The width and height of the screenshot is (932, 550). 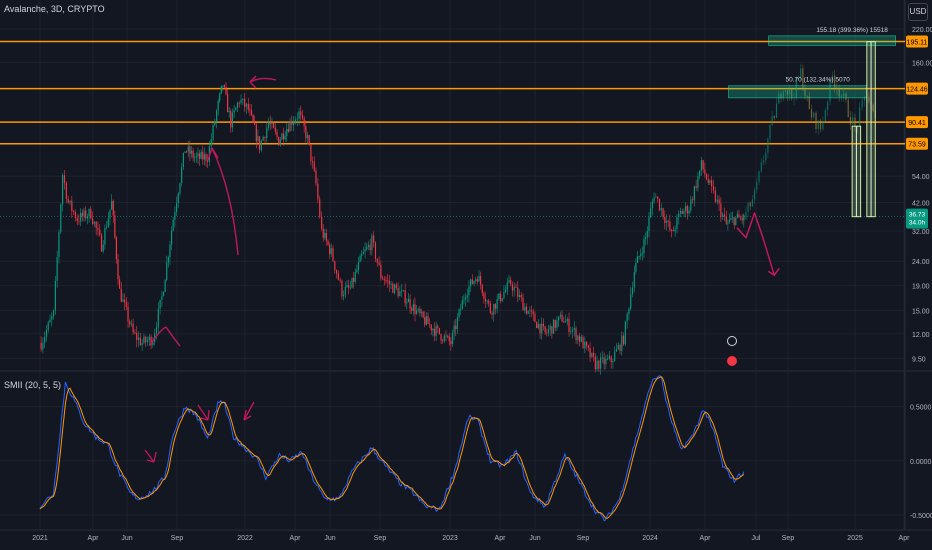 I want to click on current-price-label: 34.0h, so click(x=917, y=223).